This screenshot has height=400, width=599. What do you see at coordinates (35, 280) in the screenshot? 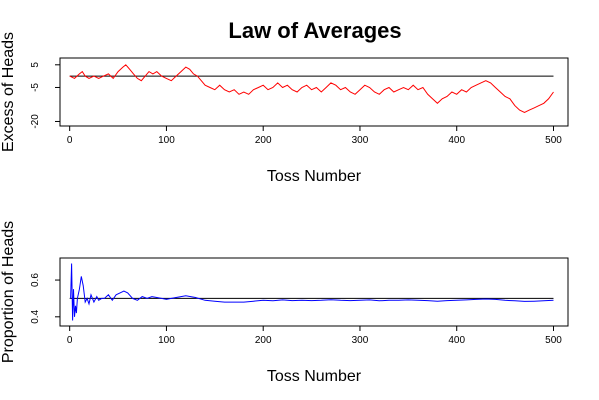
I see `y-tick-label: 0.6` at bounding box center [35, 280].